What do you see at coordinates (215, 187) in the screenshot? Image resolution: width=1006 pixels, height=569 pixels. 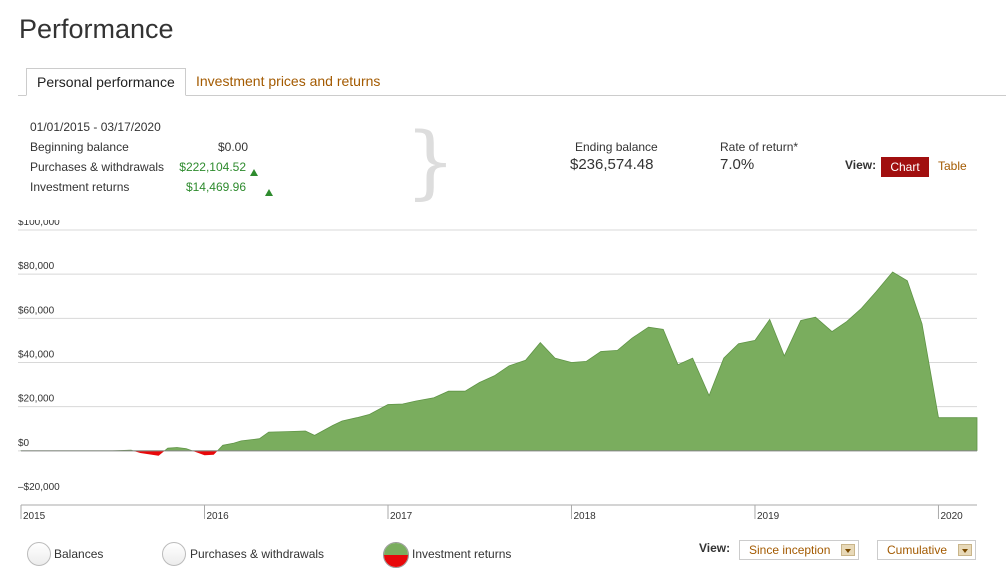 I see `investment-returns-value: $14,469.96` at bounding box center [215, 187].